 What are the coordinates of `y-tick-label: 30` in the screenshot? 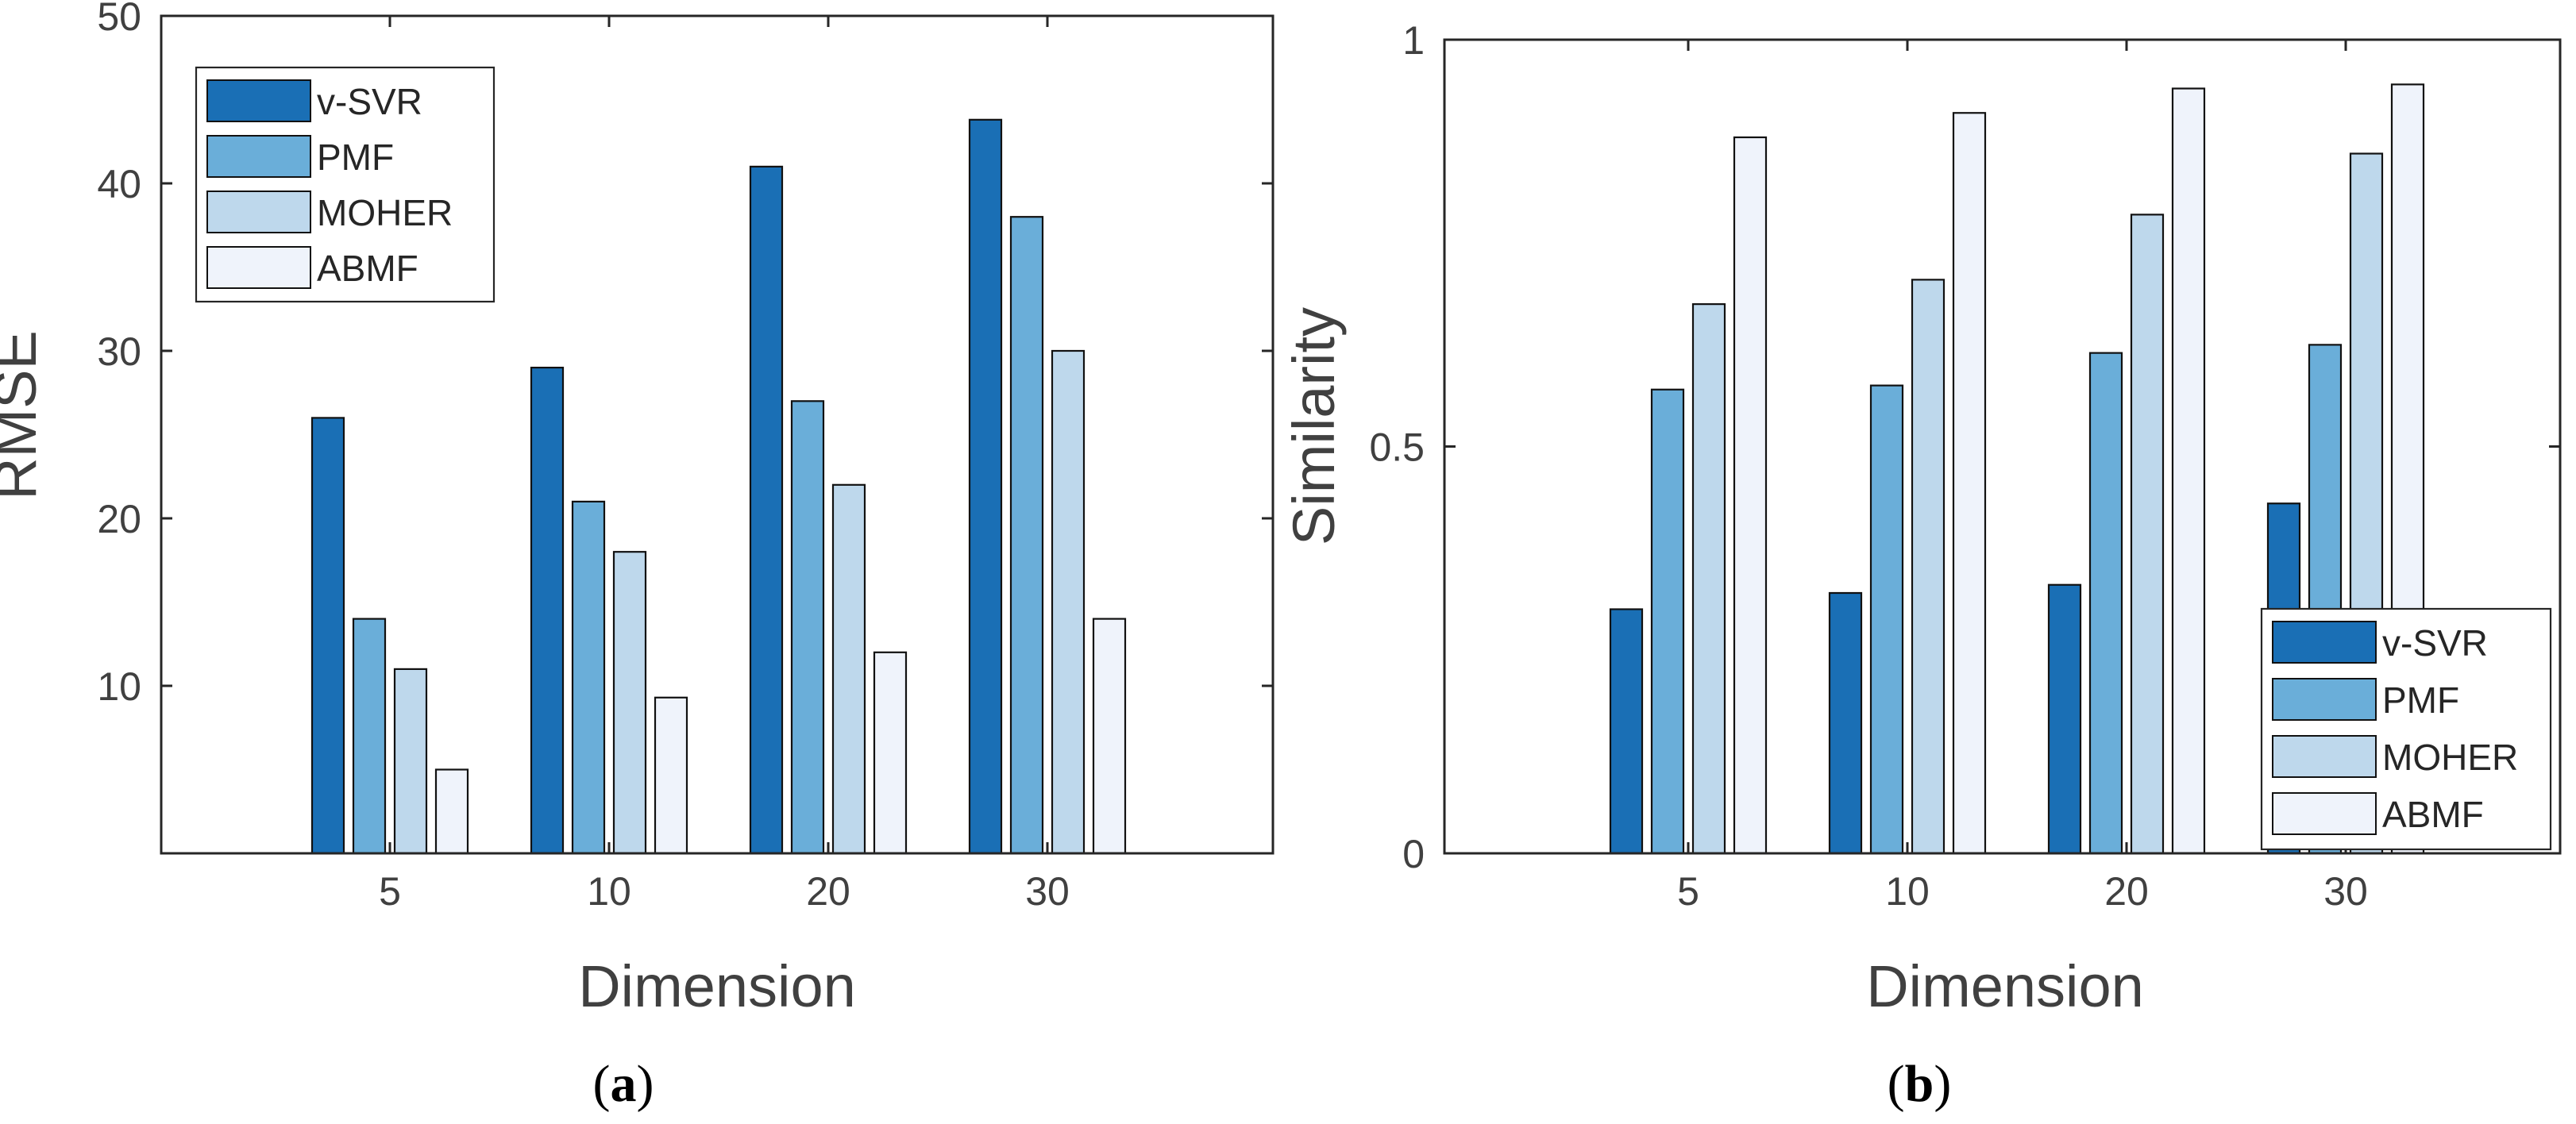 It's located at (119, 351).